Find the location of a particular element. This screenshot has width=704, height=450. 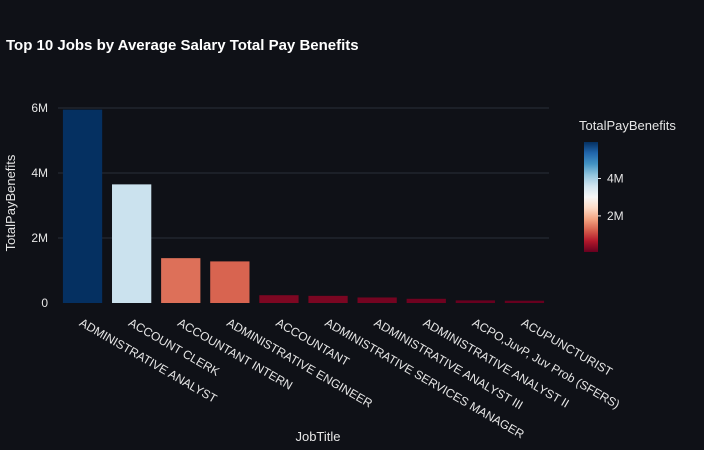

colorbar-tick-label: 2M is located at coordinates (615, 216).